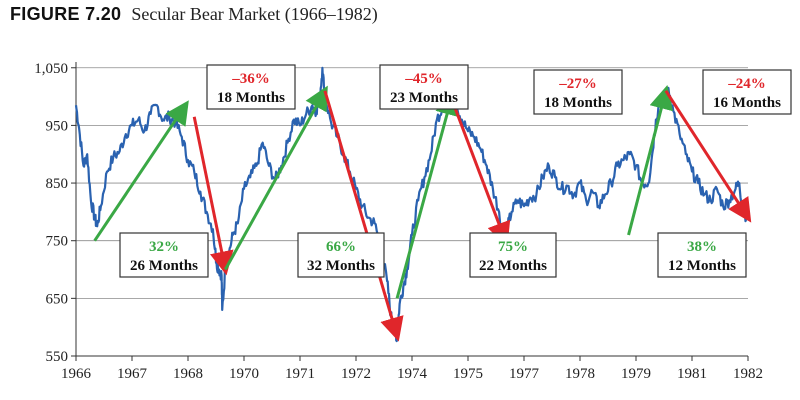 This screenshot has width=800, height=400. Describe the element at coordinates (164, 247) in the screenshot. I see `move-pct-0: 32%` at that location.